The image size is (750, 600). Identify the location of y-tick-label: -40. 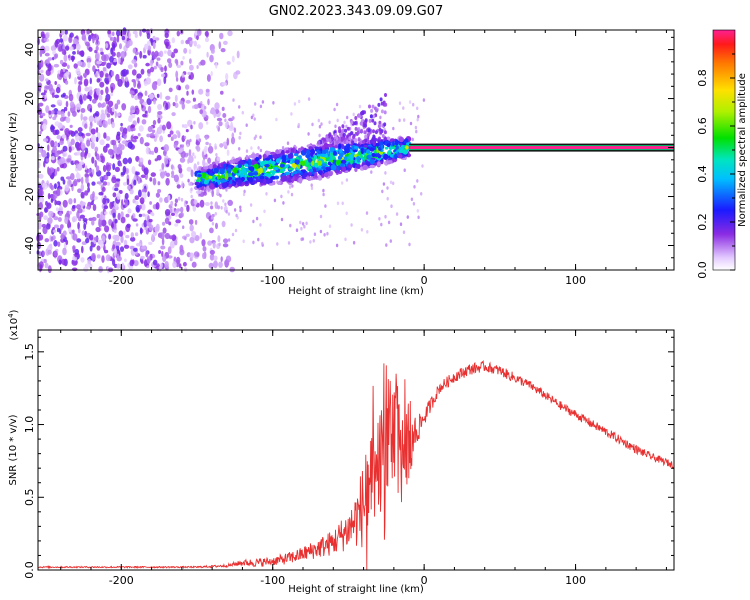
(29, 246).